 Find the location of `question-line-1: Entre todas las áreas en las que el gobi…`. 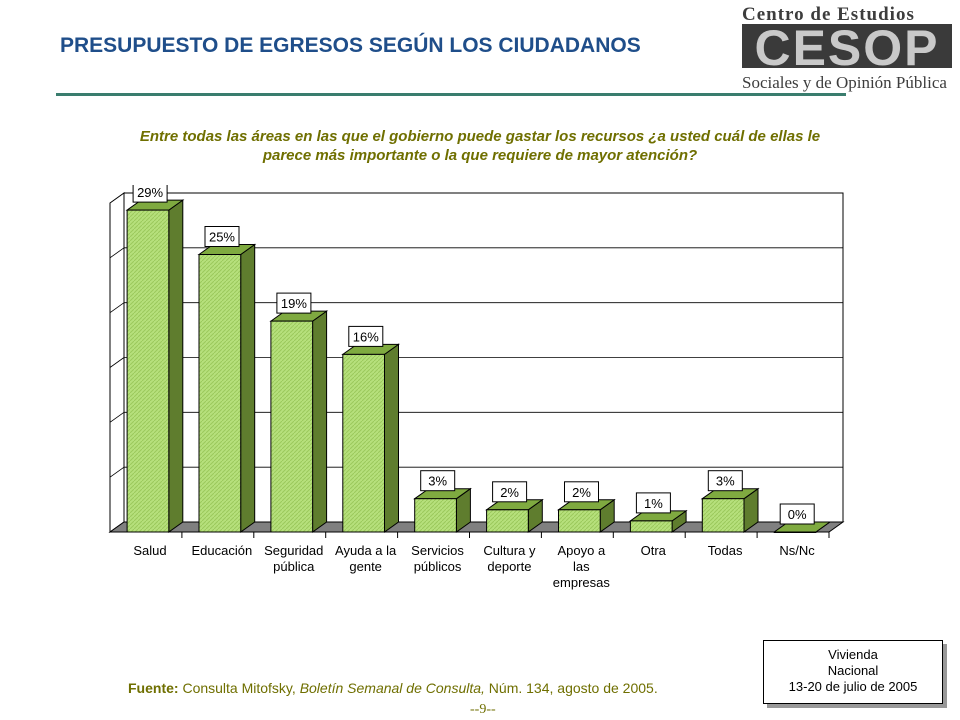

question-line-1: Entre todas las áreas en las que el gobi… is located at coordinates (480, 136).